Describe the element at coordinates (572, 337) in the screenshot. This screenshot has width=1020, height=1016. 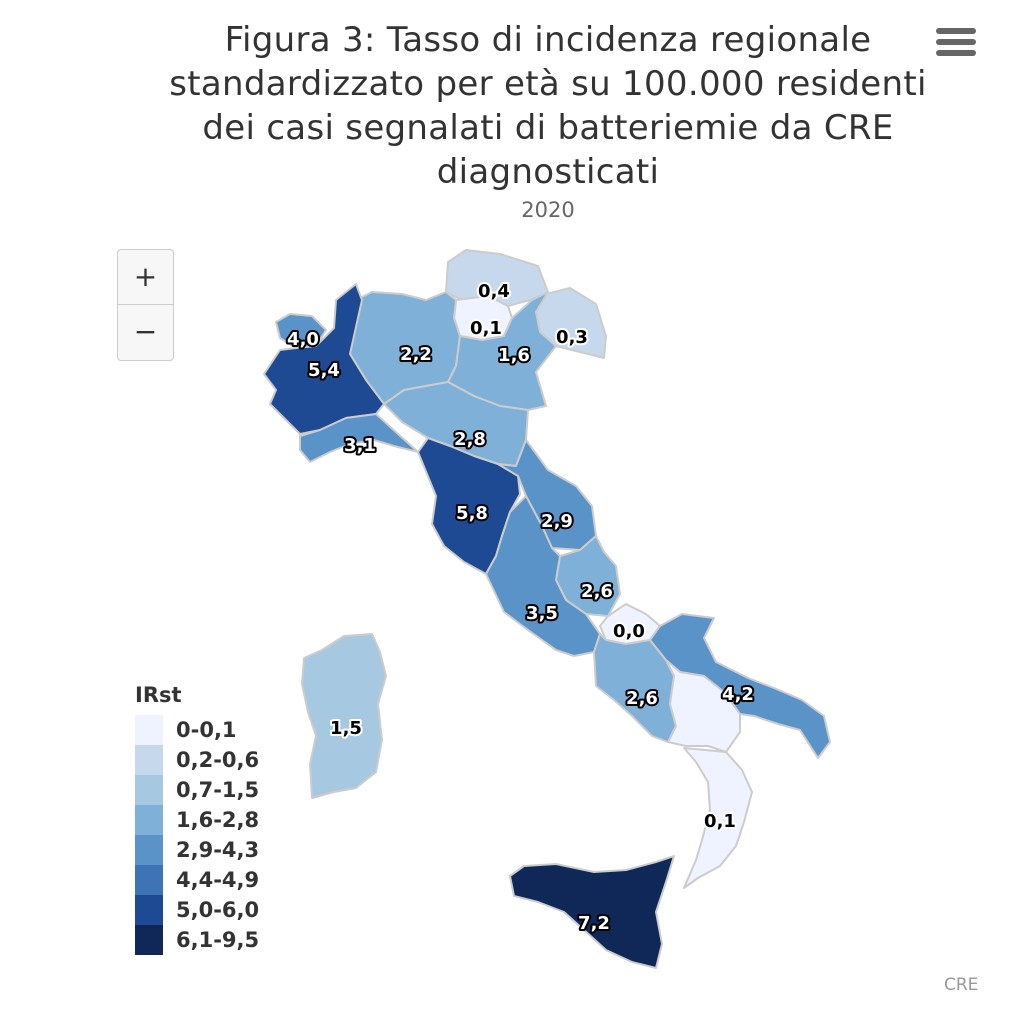
I see `region-value-label: 0,3` at that location.